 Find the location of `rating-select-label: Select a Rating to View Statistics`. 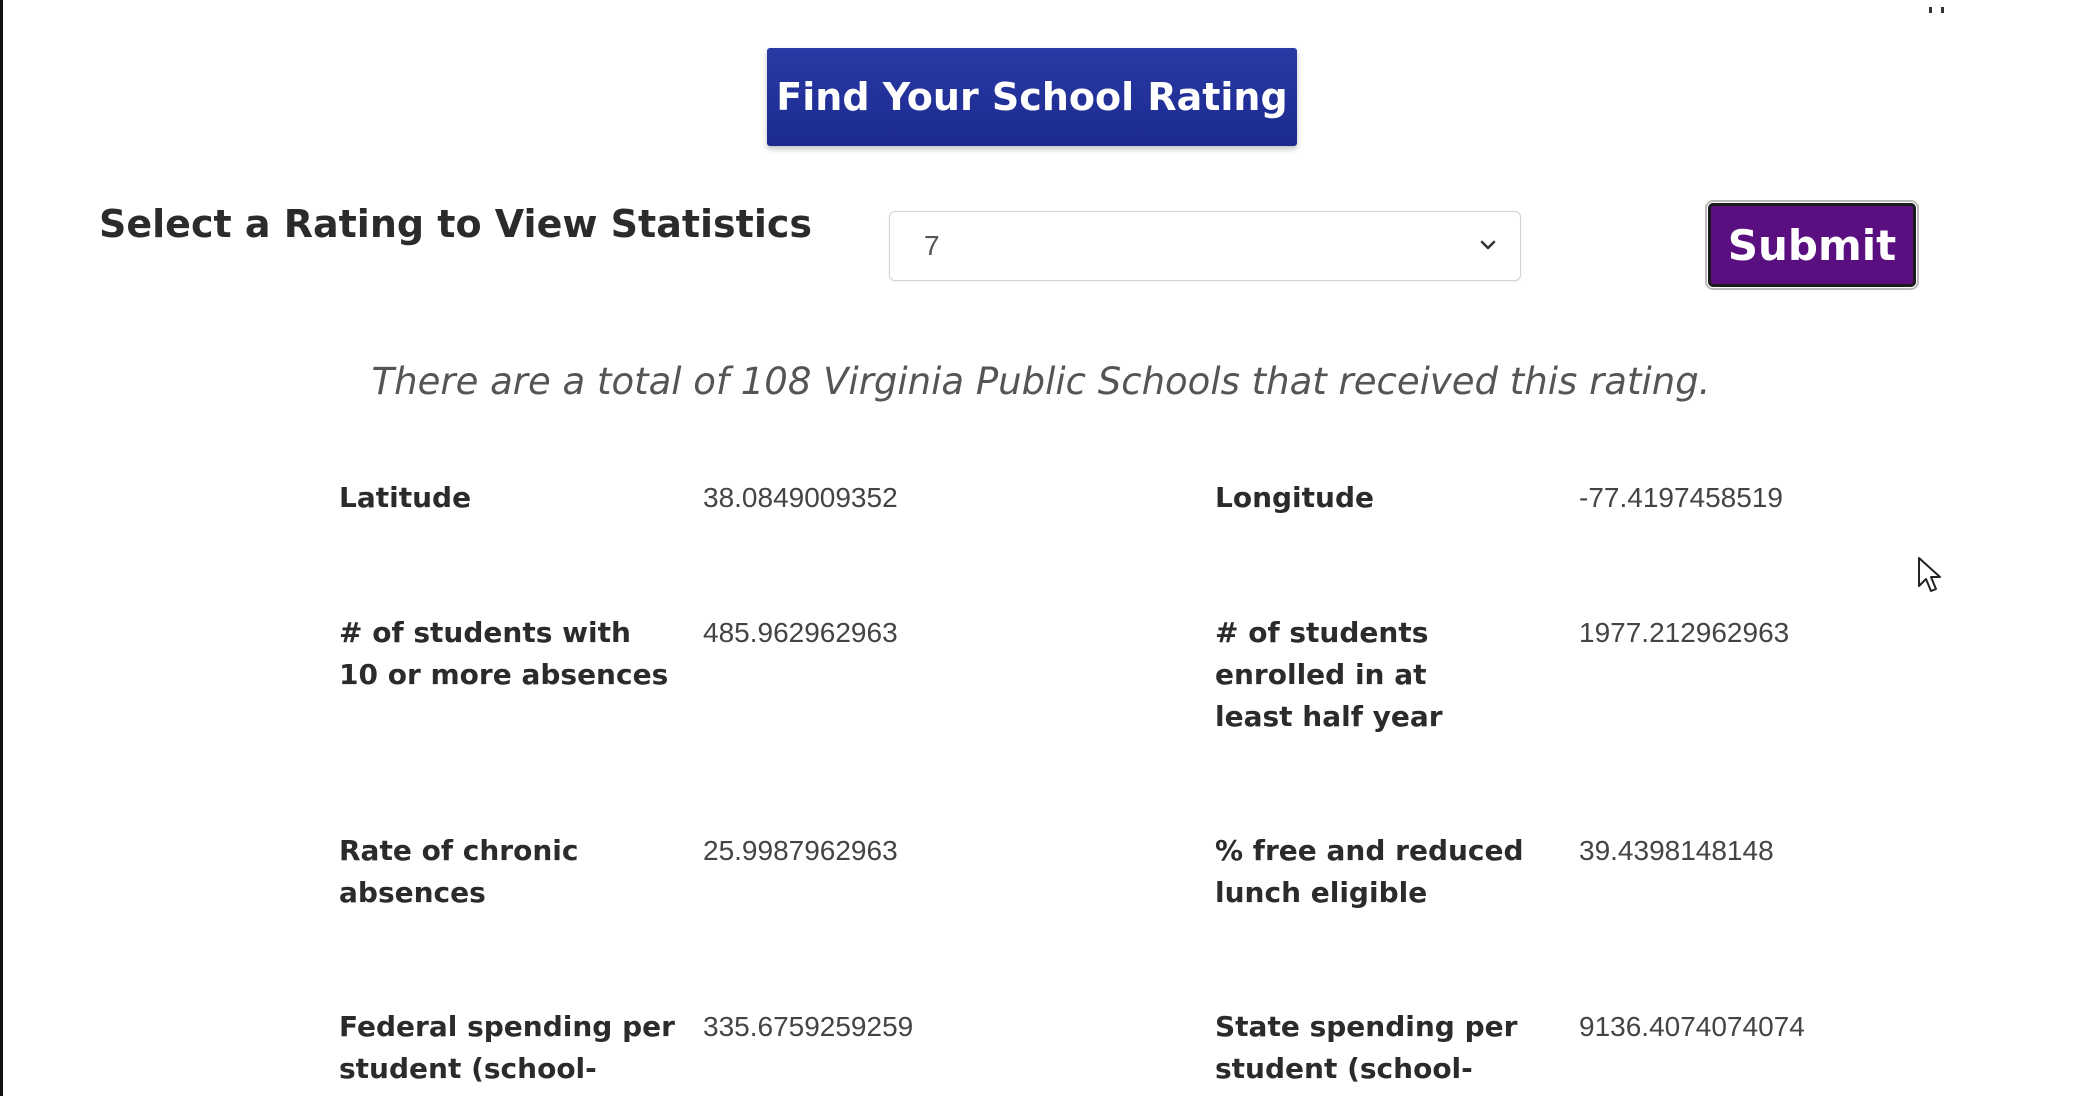

rating-select-label: Select a Rating to View Statistics is located at coordinates (456, 224).